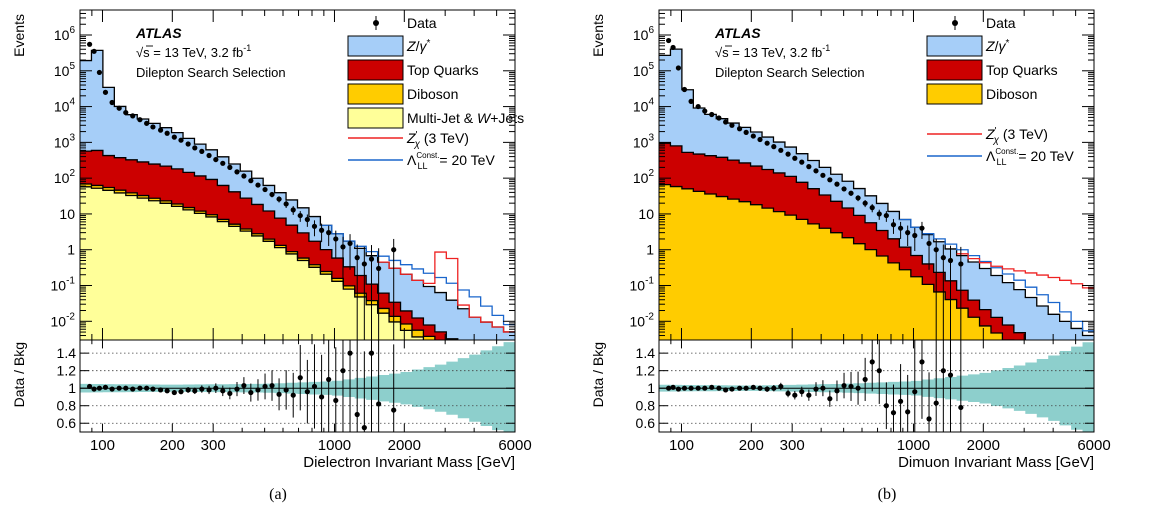  Describe the element at coordinates (996, 462) in the screenshot. I see `x-axis-title: Dimuon Invariant Mass [GeV]` at that location.